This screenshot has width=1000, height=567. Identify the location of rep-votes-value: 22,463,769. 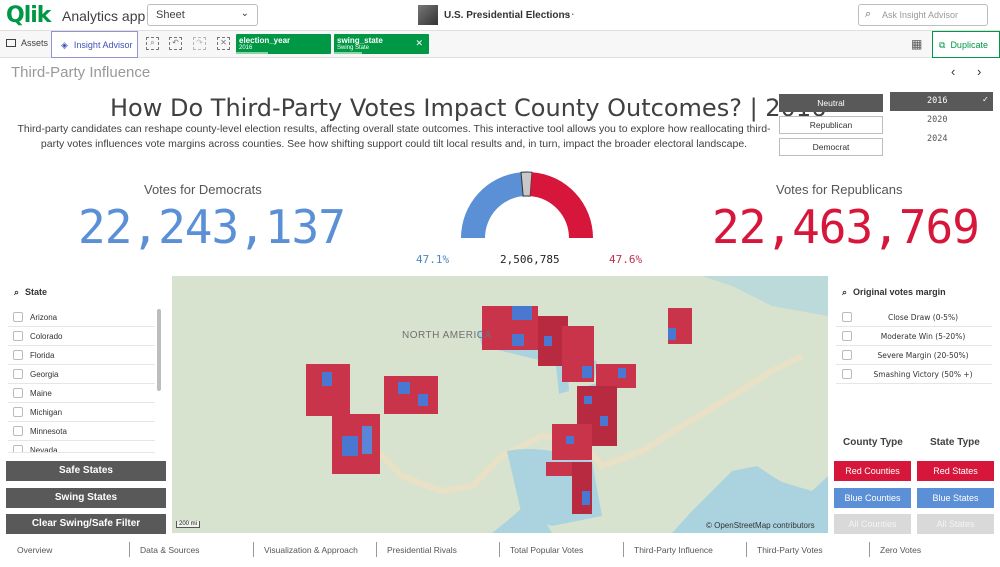
(846, 227).